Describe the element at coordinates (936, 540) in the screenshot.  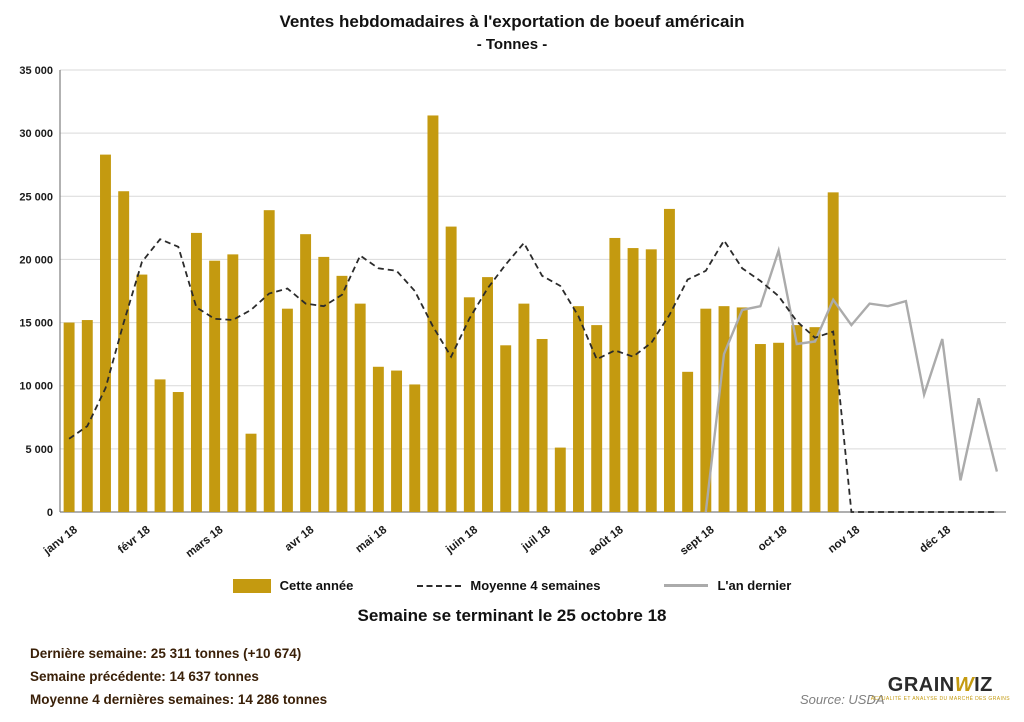
I see `x-tick-label: déc 18` at that location.